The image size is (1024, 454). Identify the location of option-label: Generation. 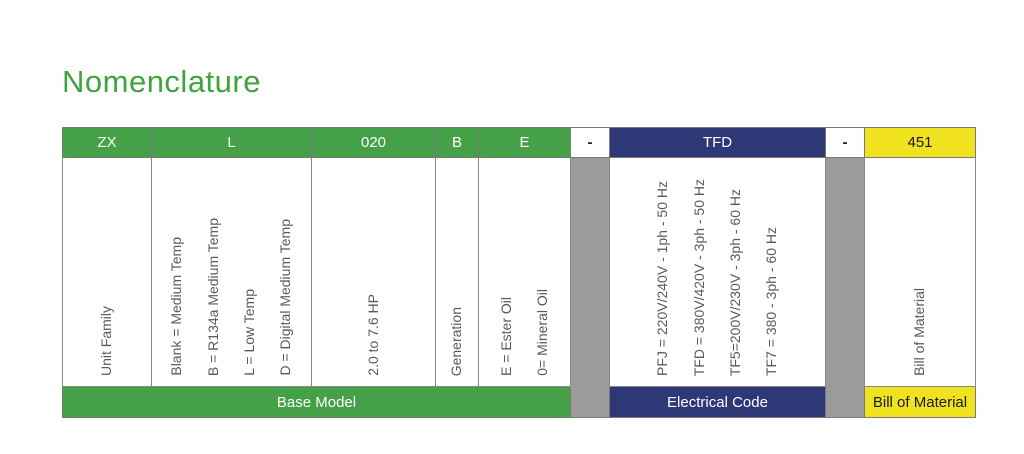
(456, 341).